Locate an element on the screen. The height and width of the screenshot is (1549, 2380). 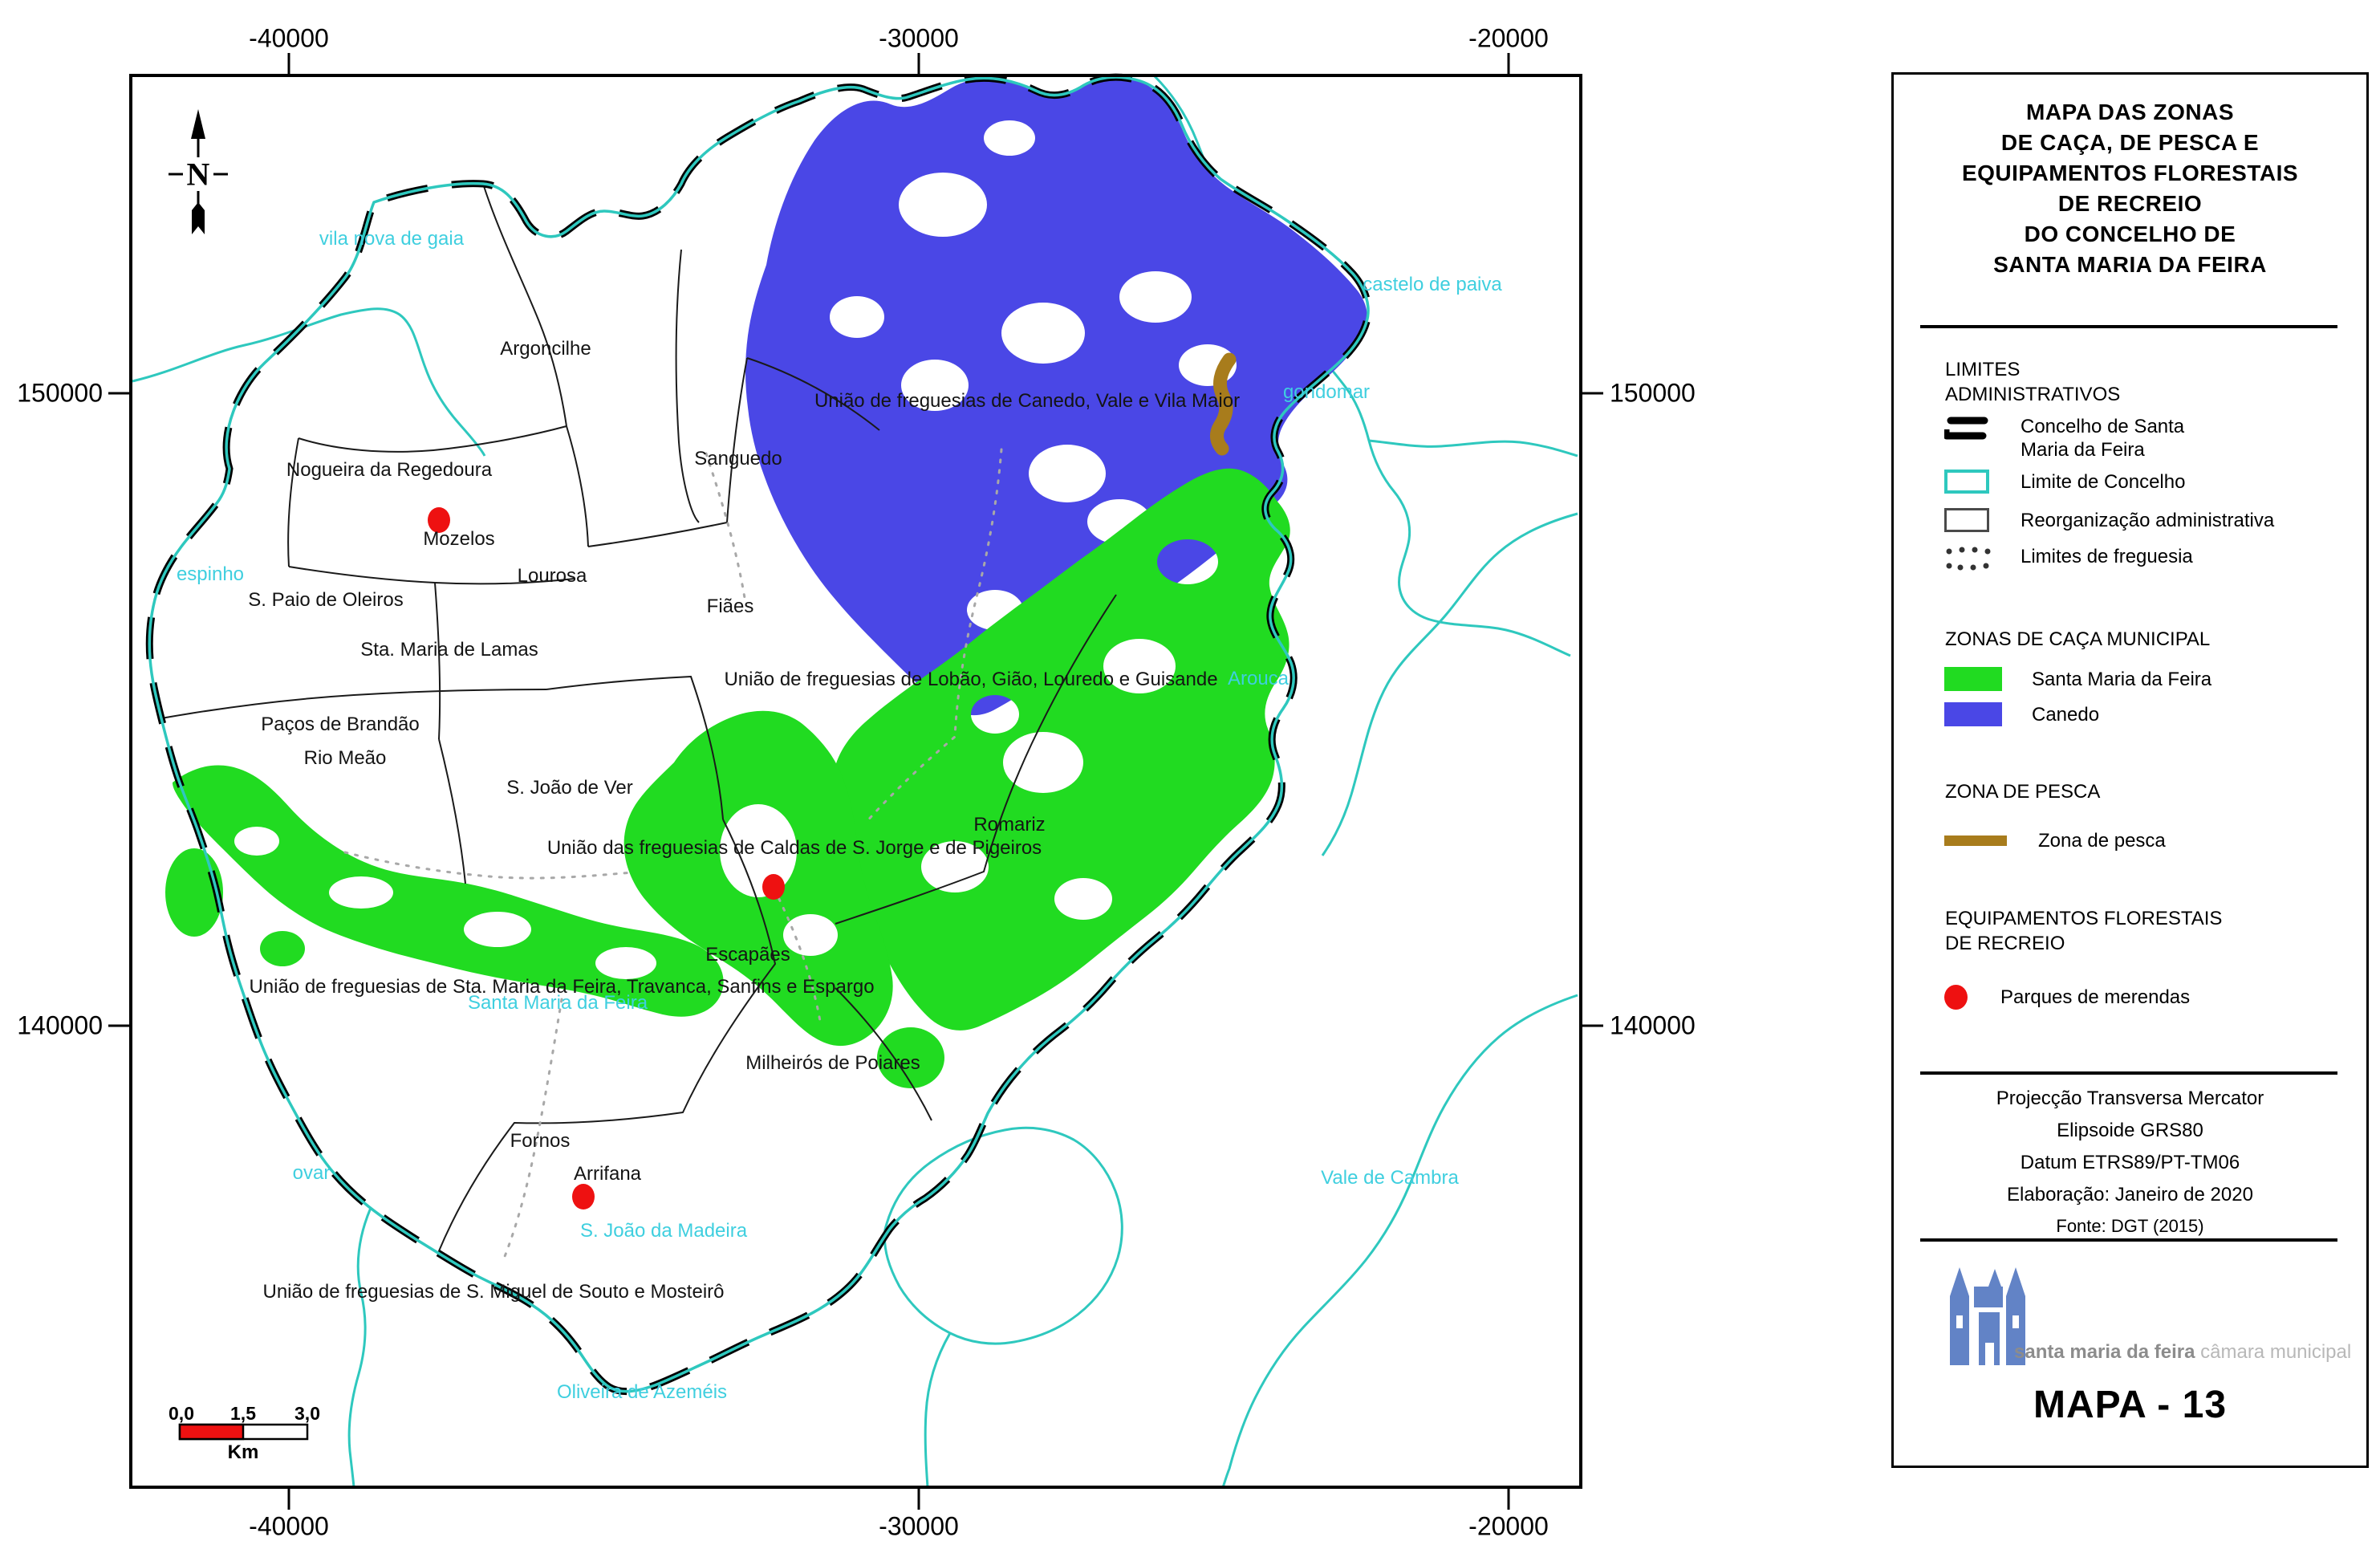
legend-item-reorganizacao: Reorganização administrativa is located at coordinates (2109, 520).